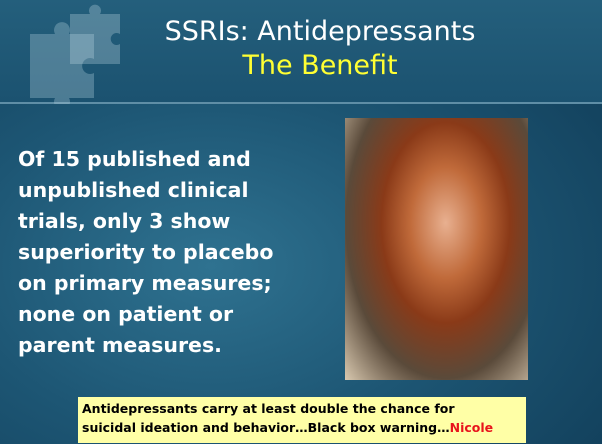 The image size is (602, 444). I want to click on title-line: SSRIs: Antidepressants, so click(320, 31).